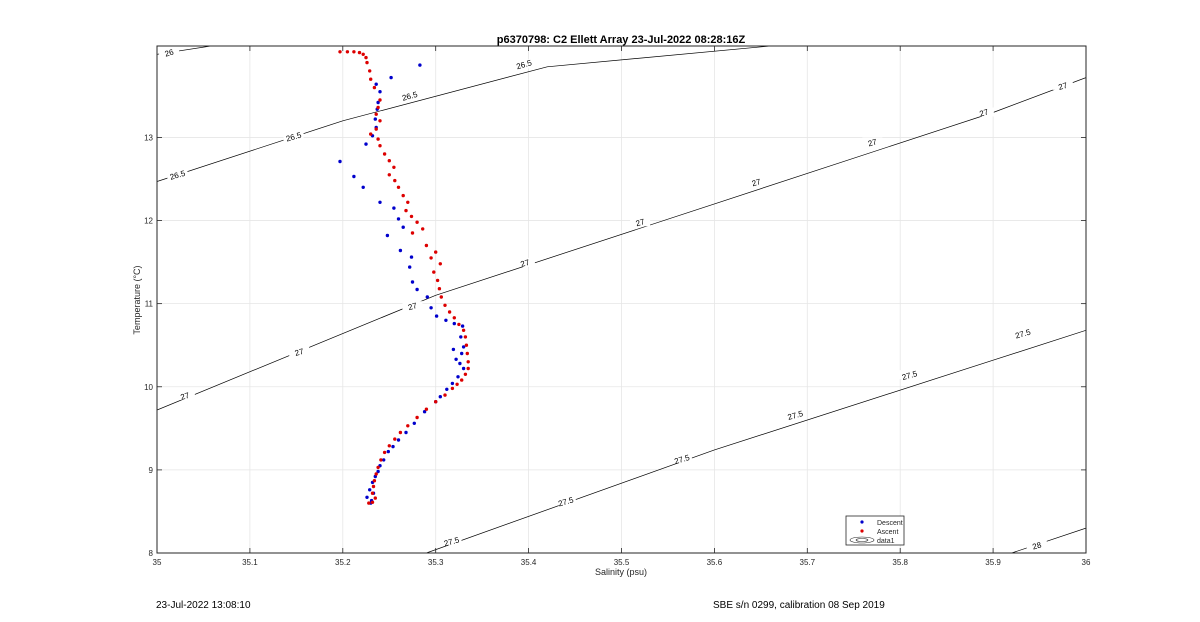 The height and width of the screenshot is (622, 1200). What do you see at coordinates (149, 304) in the screenshot?
I see `y-tick-label: 11` at bounding box center [149, 304].